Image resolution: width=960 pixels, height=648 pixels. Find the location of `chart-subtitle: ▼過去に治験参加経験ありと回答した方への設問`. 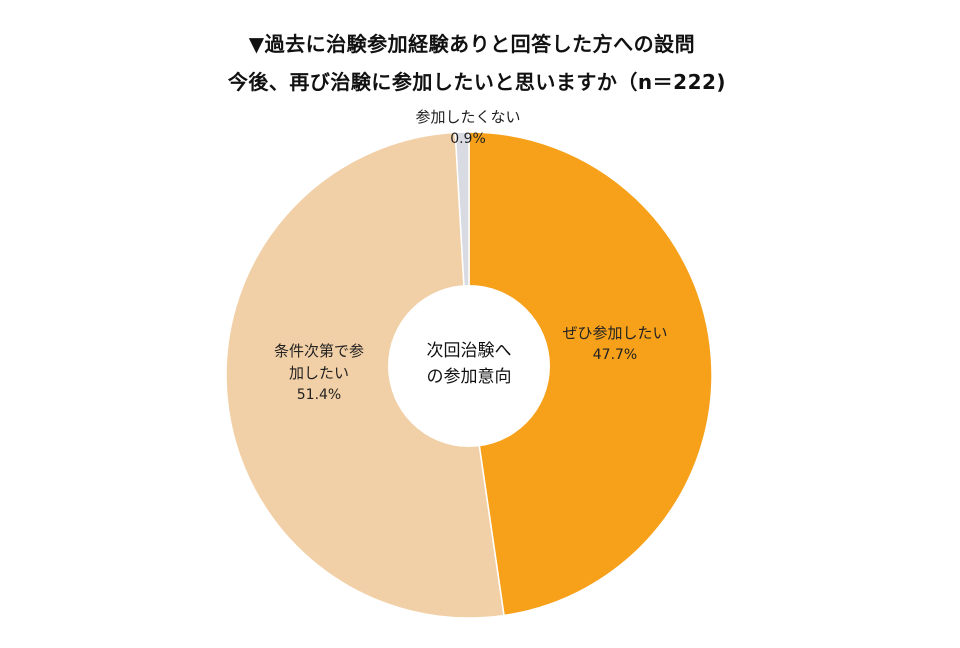

chart-subtitle: ▼過去に治験参加経験ありと回答した方への設問 is located at coordinates (472, 44).